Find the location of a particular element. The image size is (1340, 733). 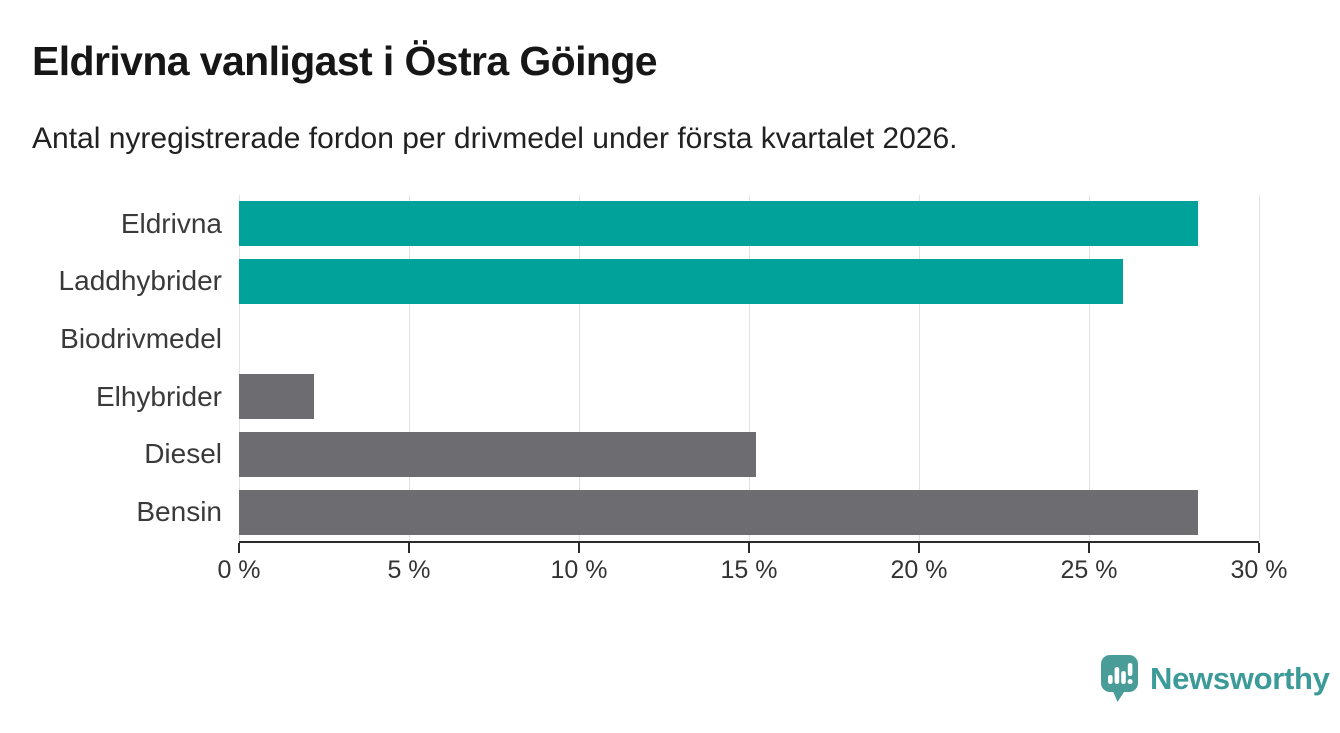

category-label-diesel: Diesel is located at coordinates (183, 454).